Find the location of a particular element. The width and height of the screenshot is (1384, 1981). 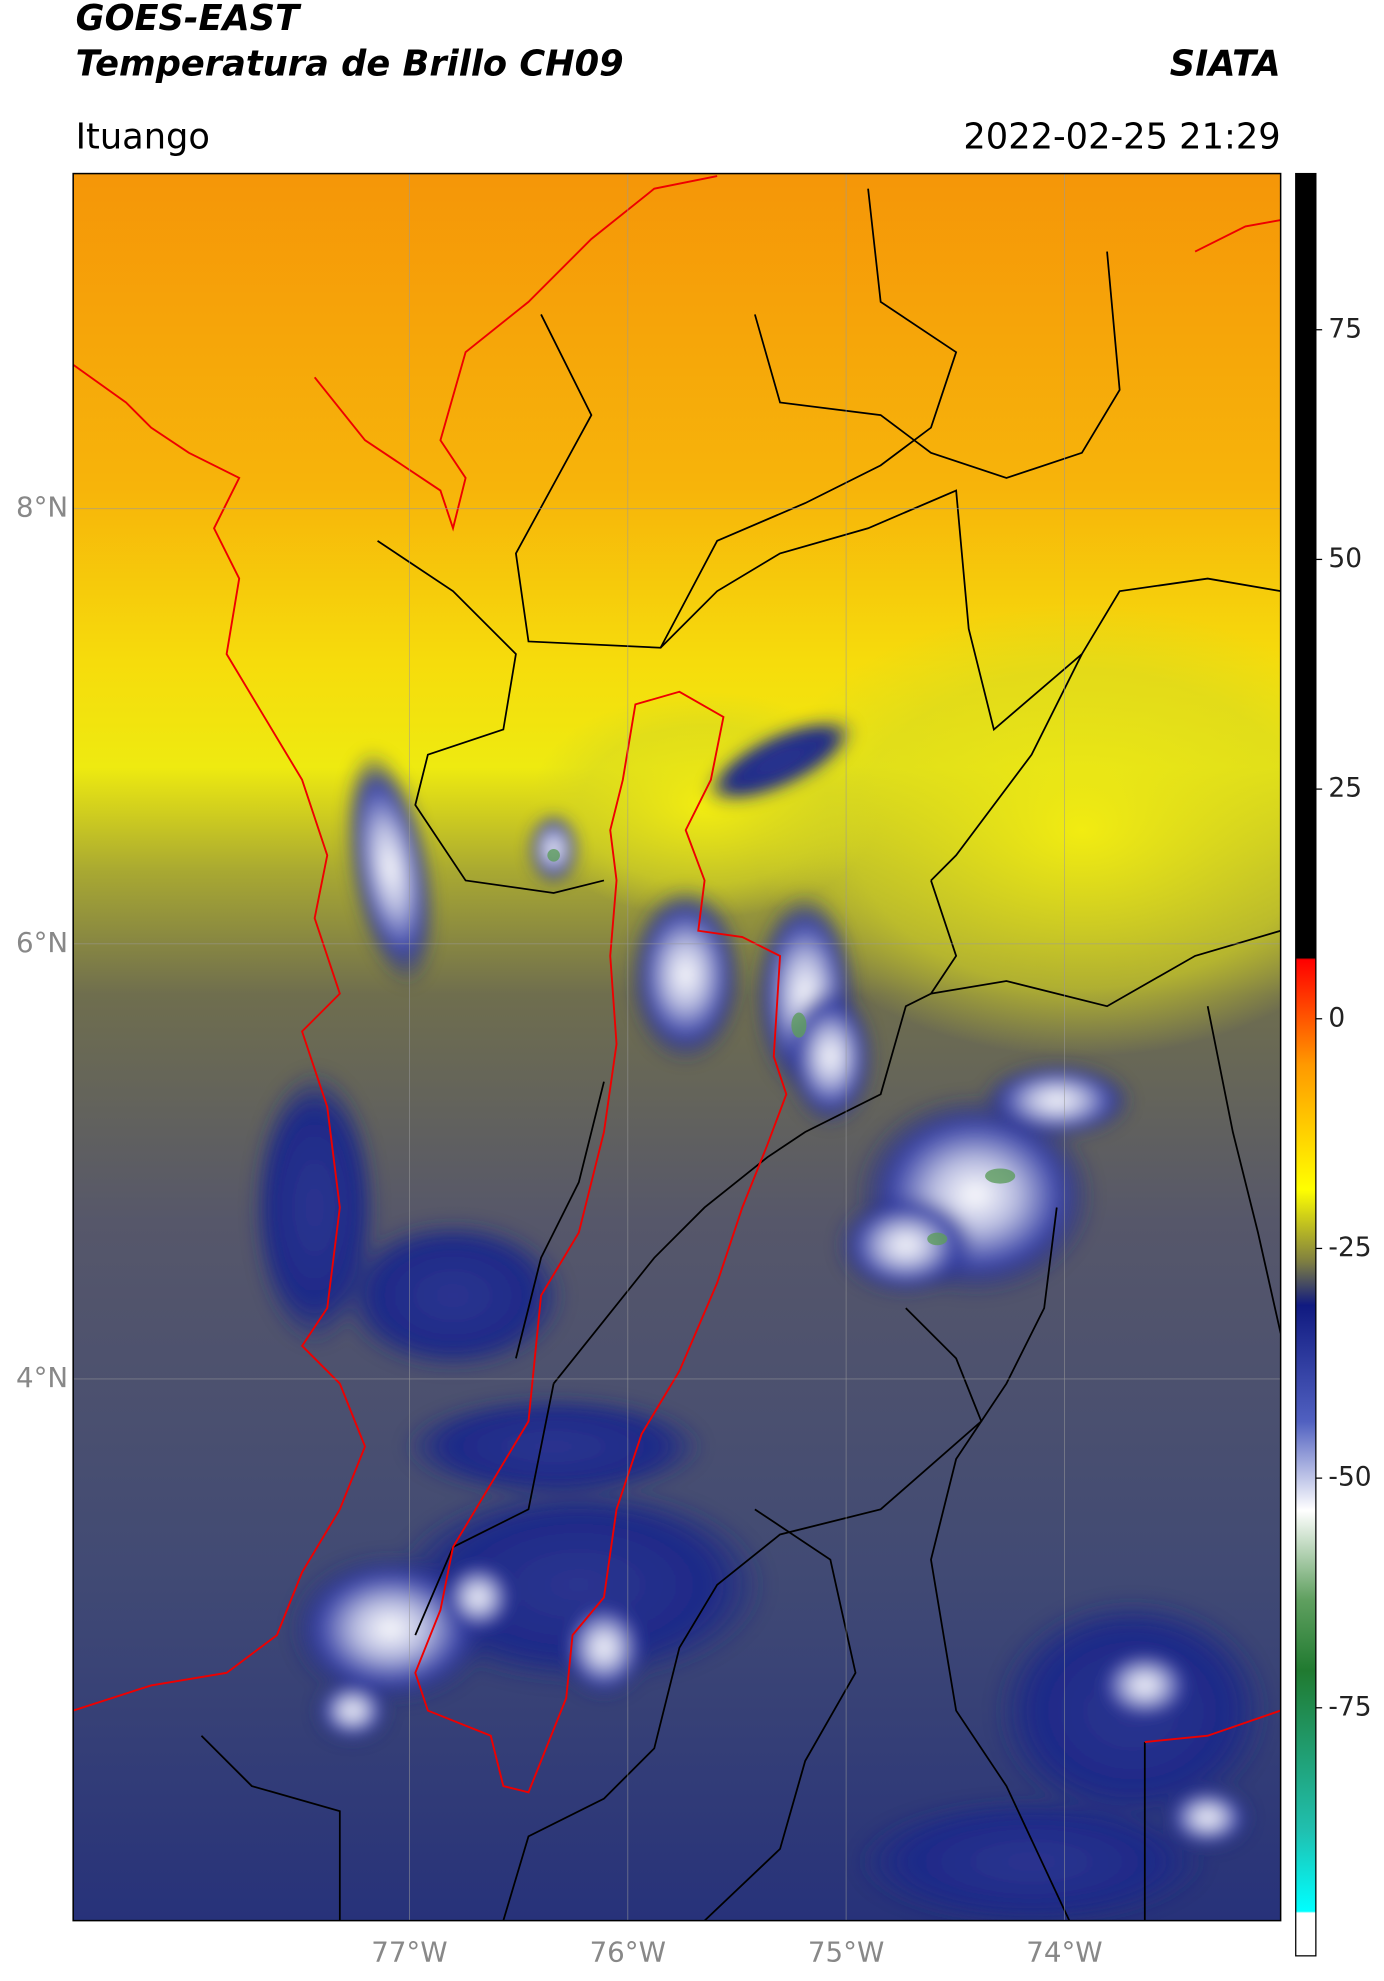

subtitle: Temperatura de Brillo CH09 is located at coordinates (350, 63).